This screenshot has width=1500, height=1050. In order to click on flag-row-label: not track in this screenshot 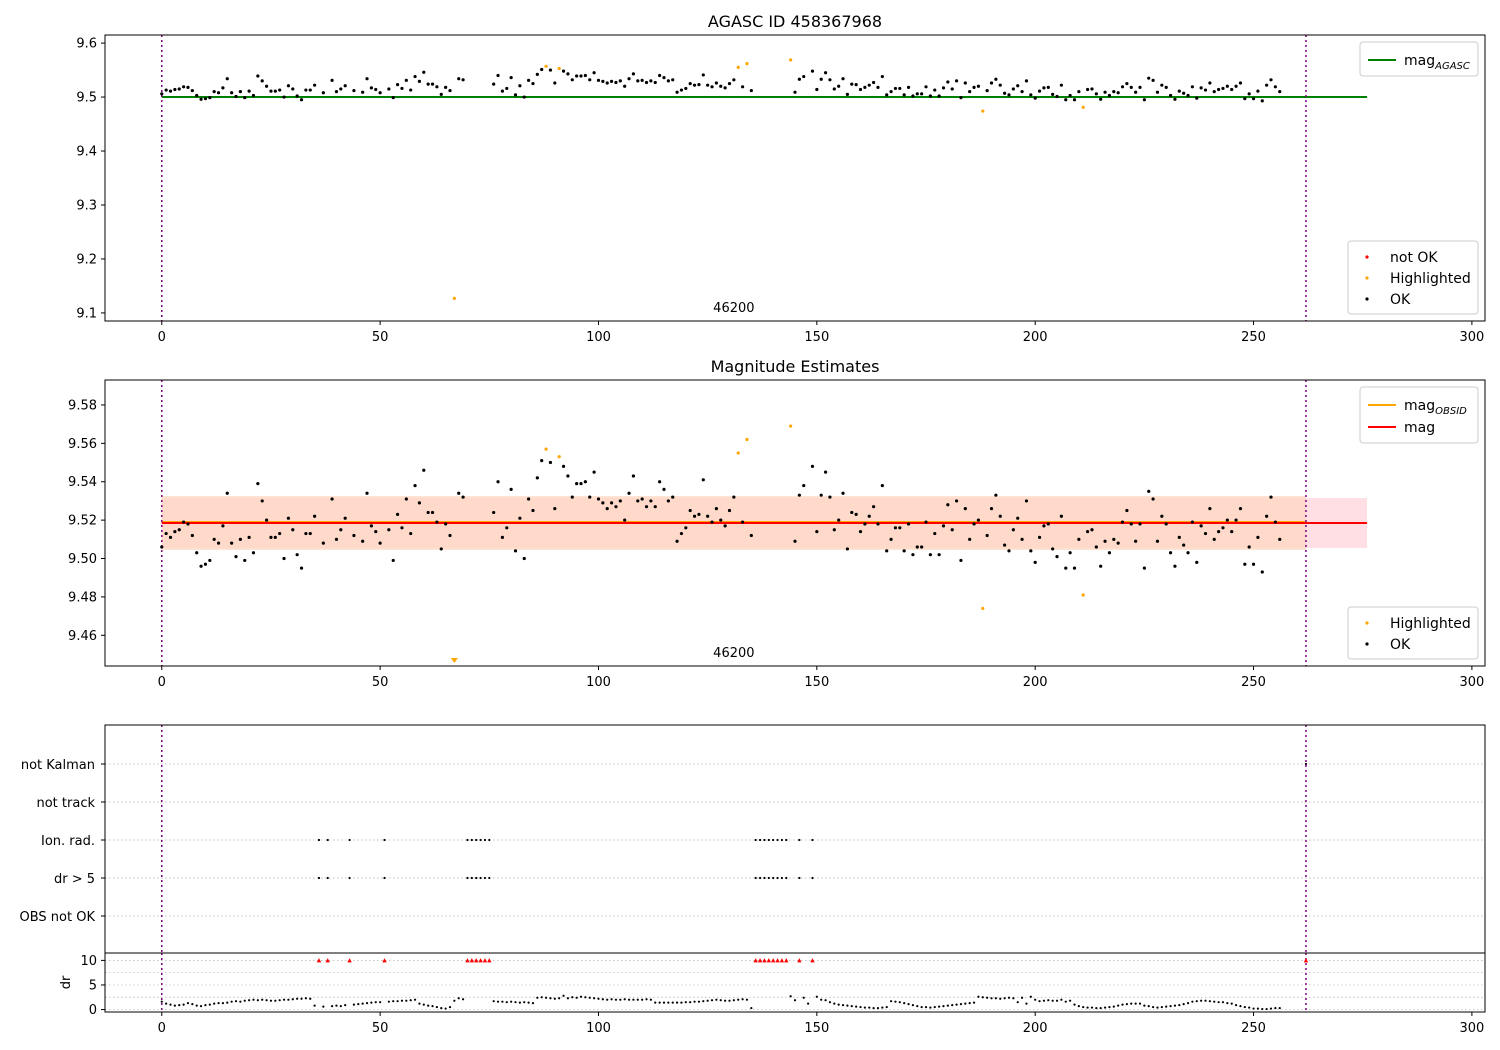, I will do `click(65, 803)`.